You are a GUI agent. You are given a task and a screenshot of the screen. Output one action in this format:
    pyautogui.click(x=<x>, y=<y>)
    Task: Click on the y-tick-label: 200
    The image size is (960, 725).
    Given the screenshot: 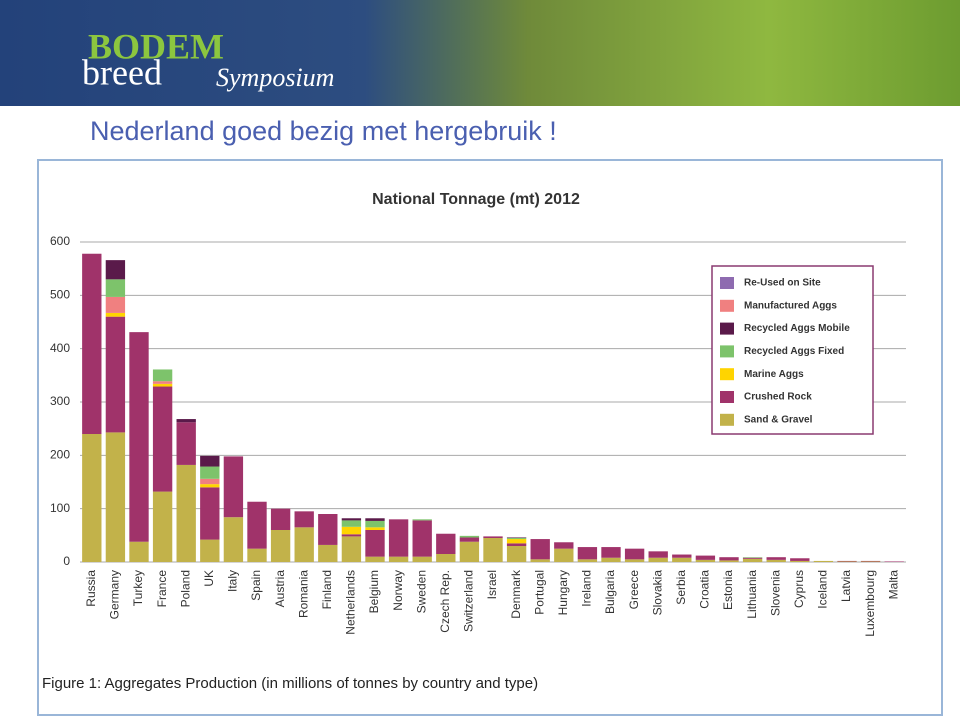 What is the action you would take?
    pyautogui.click(x=60, y=455)
    